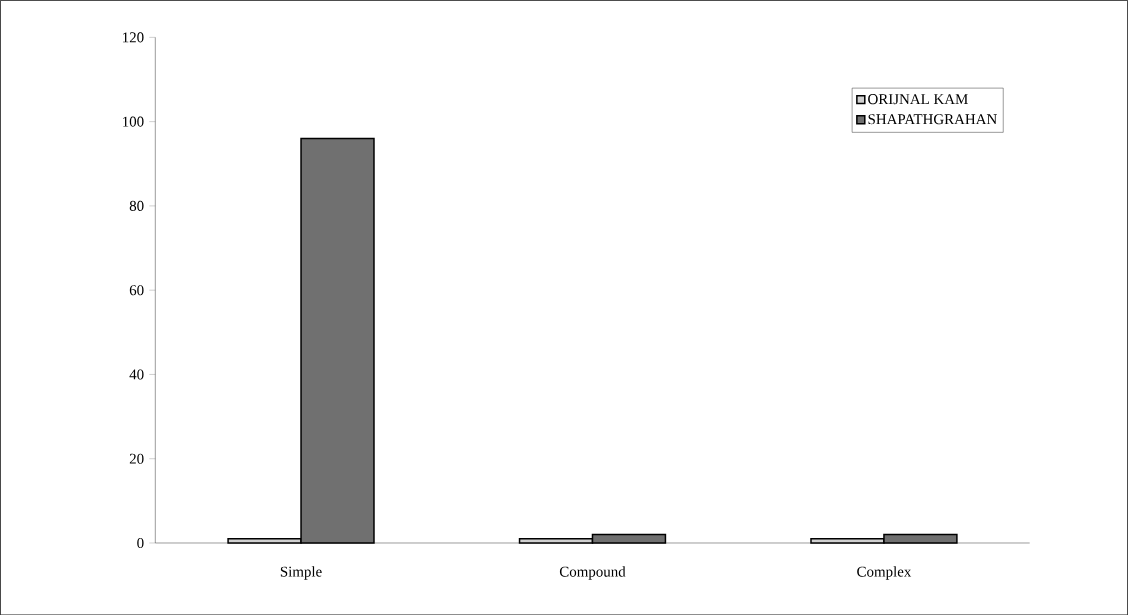 This screenshot has width=1128, height=615. What do you see at coordinates (918, 98) in the screenshot?
I see `legend-label: ORIJNAL KAM` at bounding box center [918, 98].